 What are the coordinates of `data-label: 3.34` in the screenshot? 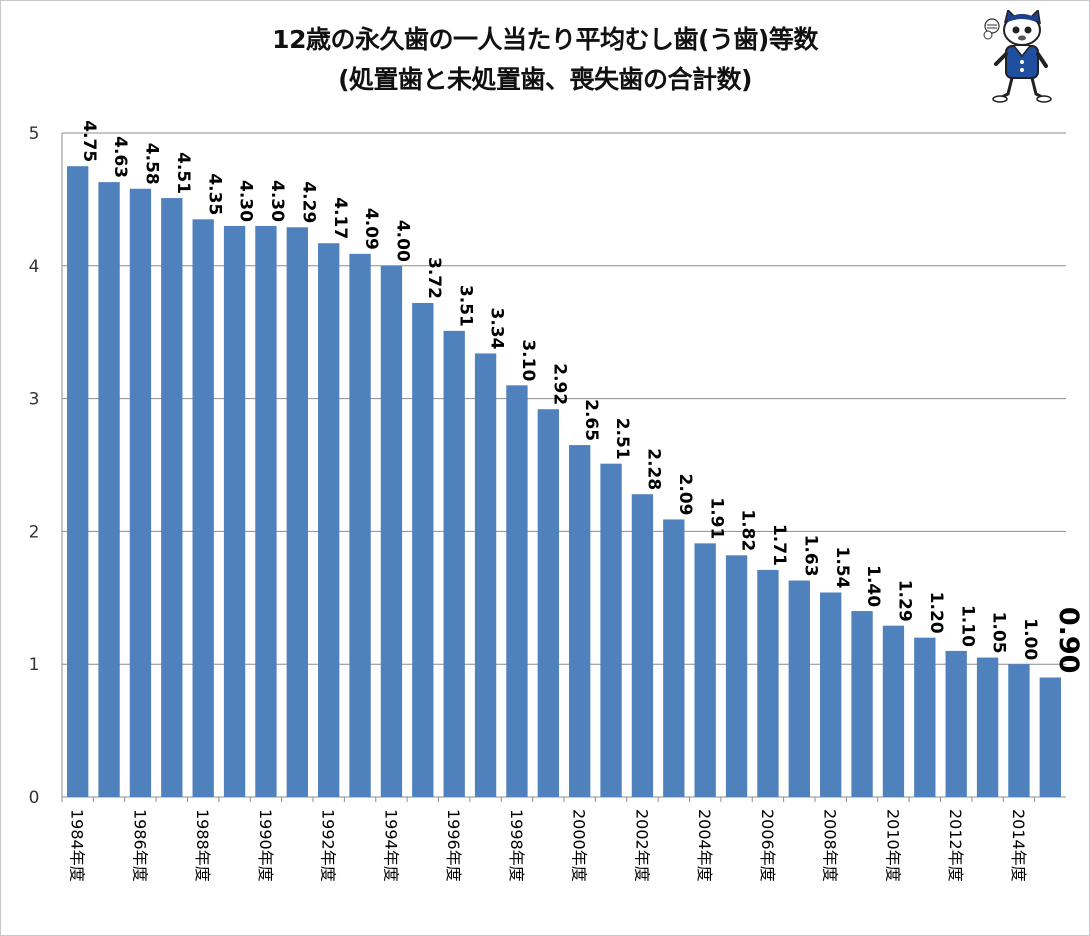 It's located at (497, 328).